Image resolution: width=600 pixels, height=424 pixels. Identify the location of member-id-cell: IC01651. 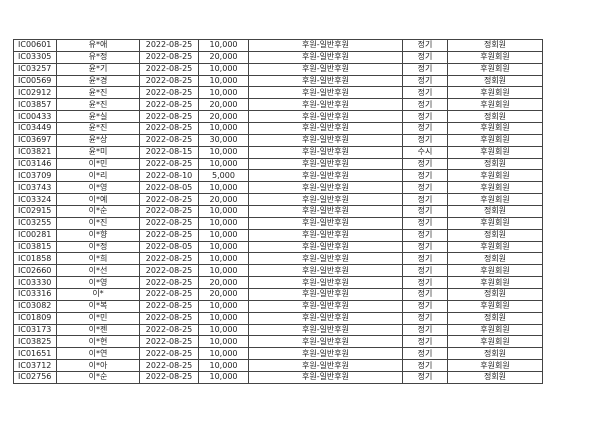
(35, 354).